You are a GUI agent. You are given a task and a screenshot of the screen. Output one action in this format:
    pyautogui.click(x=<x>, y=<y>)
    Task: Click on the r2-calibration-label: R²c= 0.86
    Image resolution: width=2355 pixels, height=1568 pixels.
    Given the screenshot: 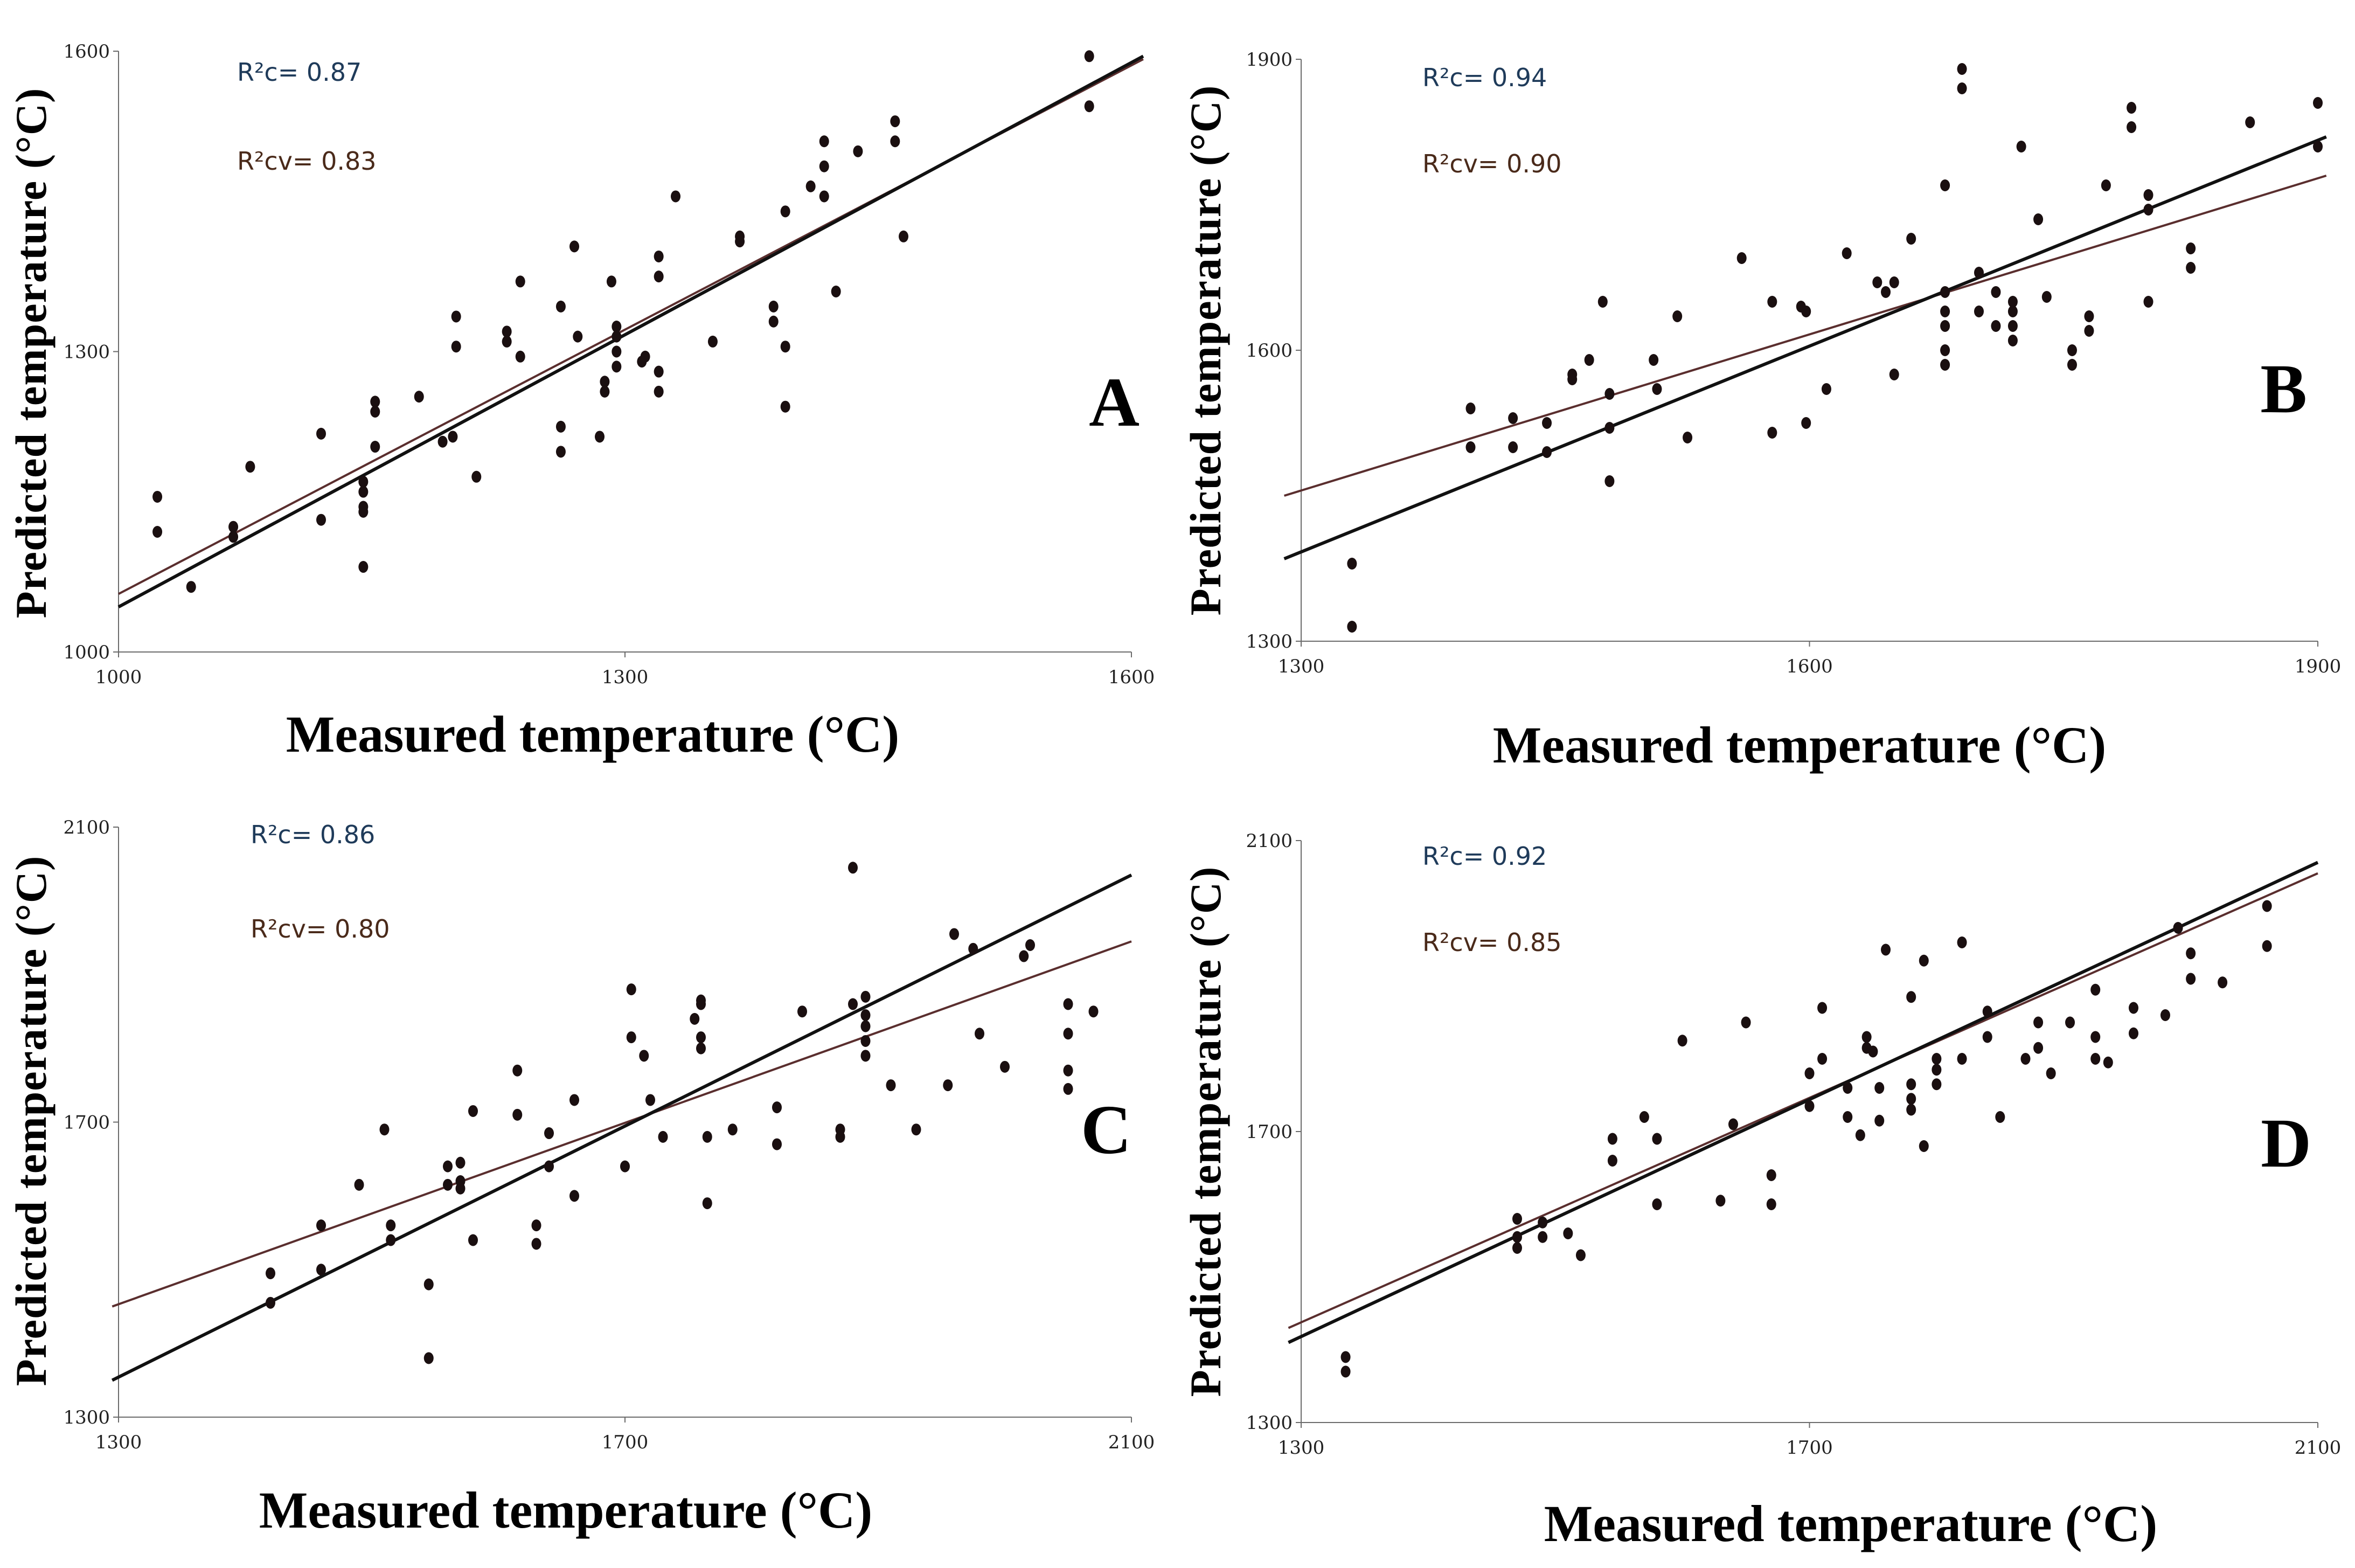 What is the action you would take?
    pyautogui.click(x=313, y=834)
    